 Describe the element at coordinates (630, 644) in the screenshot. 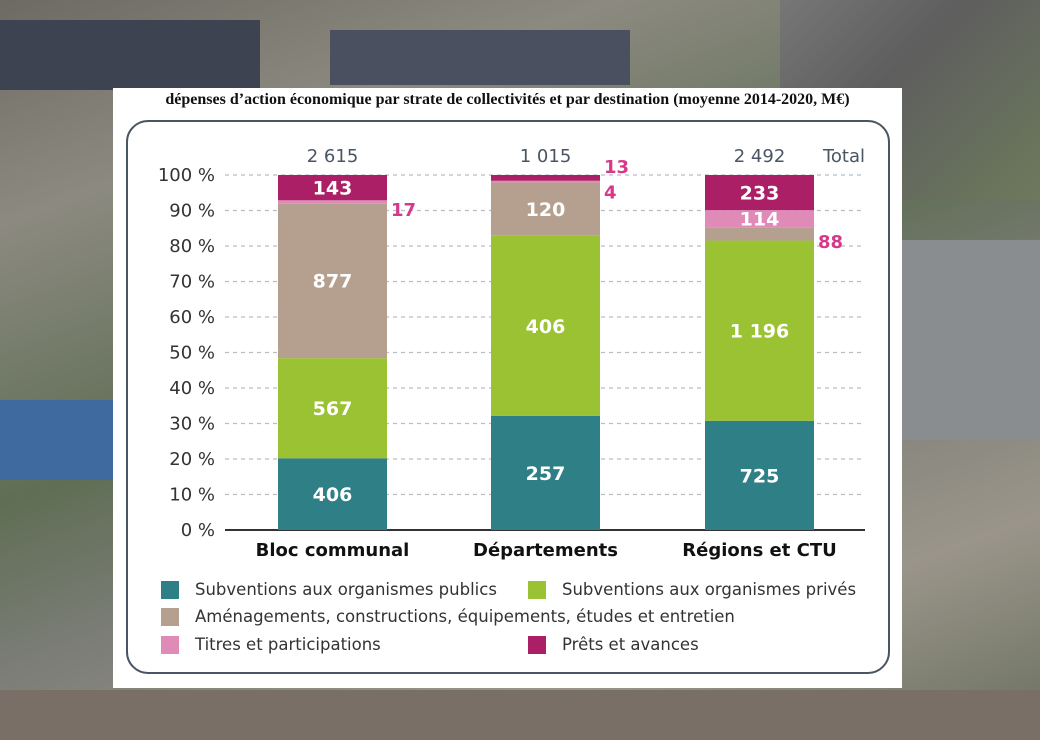

I see `legend-label: Prêts et avances` at that location.